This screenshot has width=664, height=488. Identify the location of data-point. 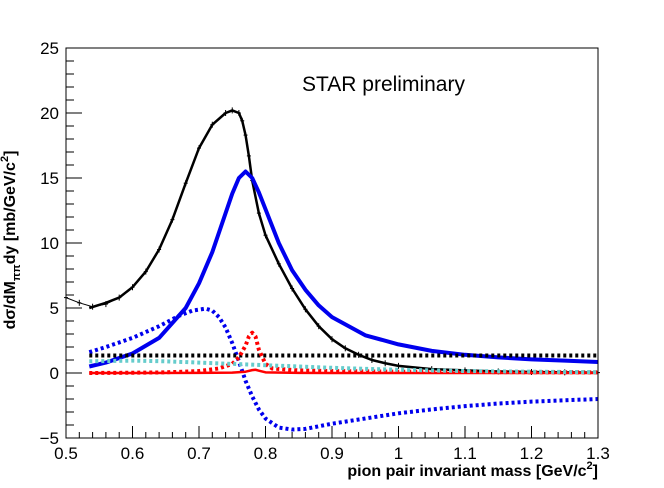
(79, 302).